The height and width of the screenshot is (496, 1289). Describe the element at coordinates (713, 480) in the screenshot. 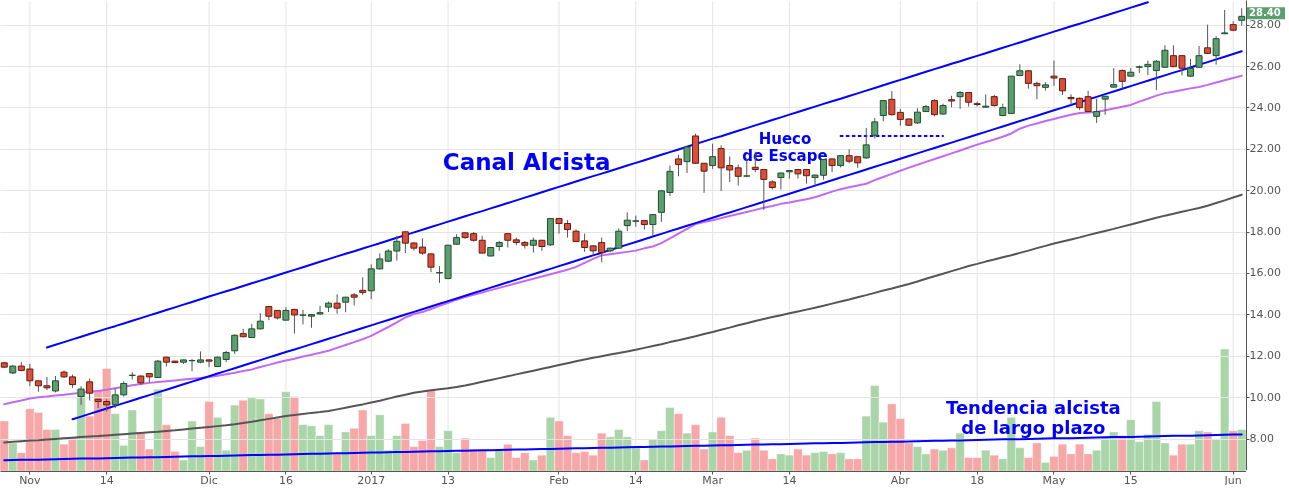

I see `x-tick-label: Mar` at that location.